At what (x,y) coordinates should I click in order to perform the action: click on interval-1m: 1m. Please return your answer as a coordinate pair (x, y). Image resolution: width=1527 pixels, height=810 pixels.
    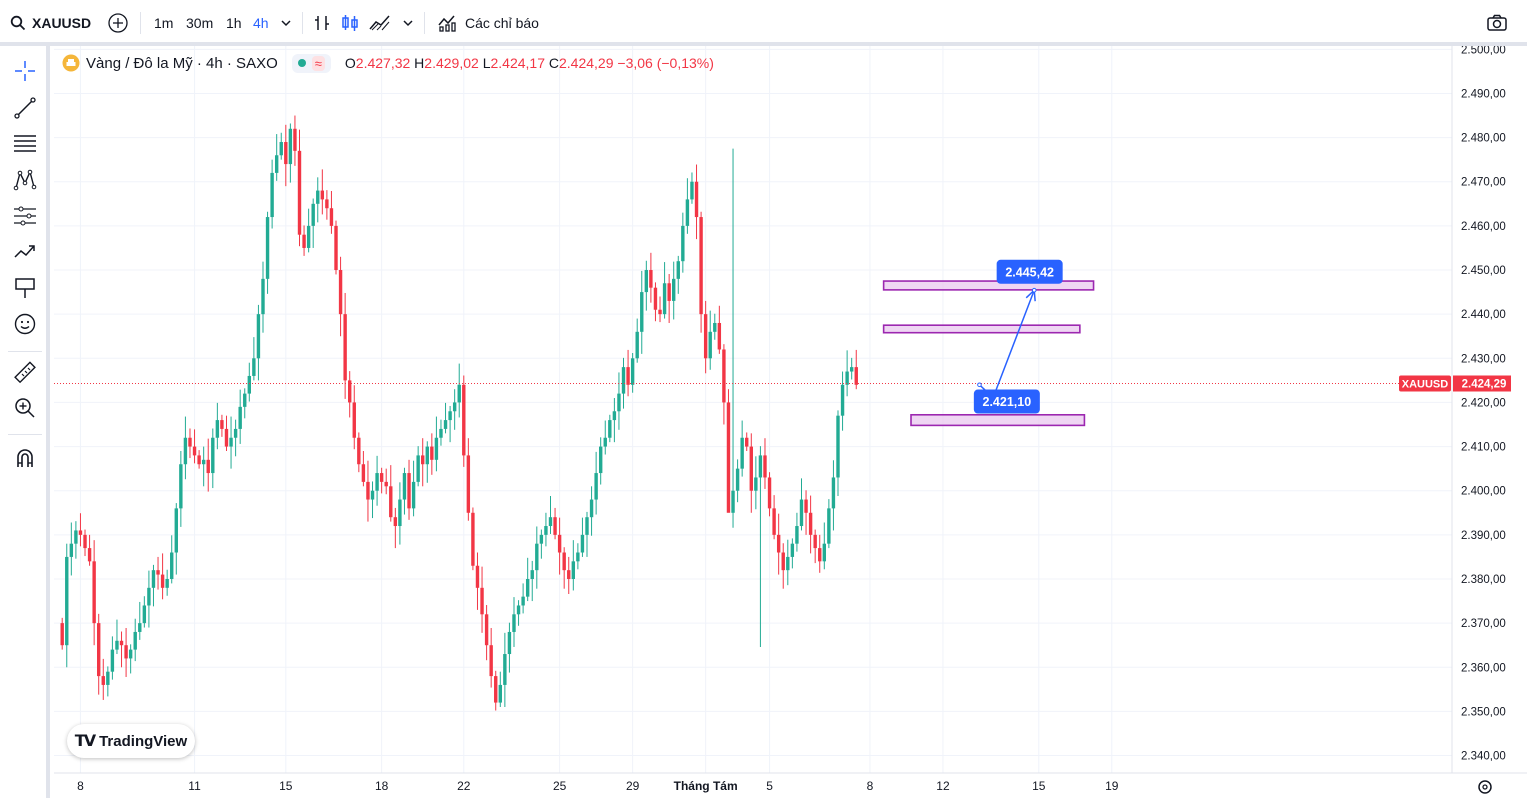
    Looking at the image, I should click on (163, 23).